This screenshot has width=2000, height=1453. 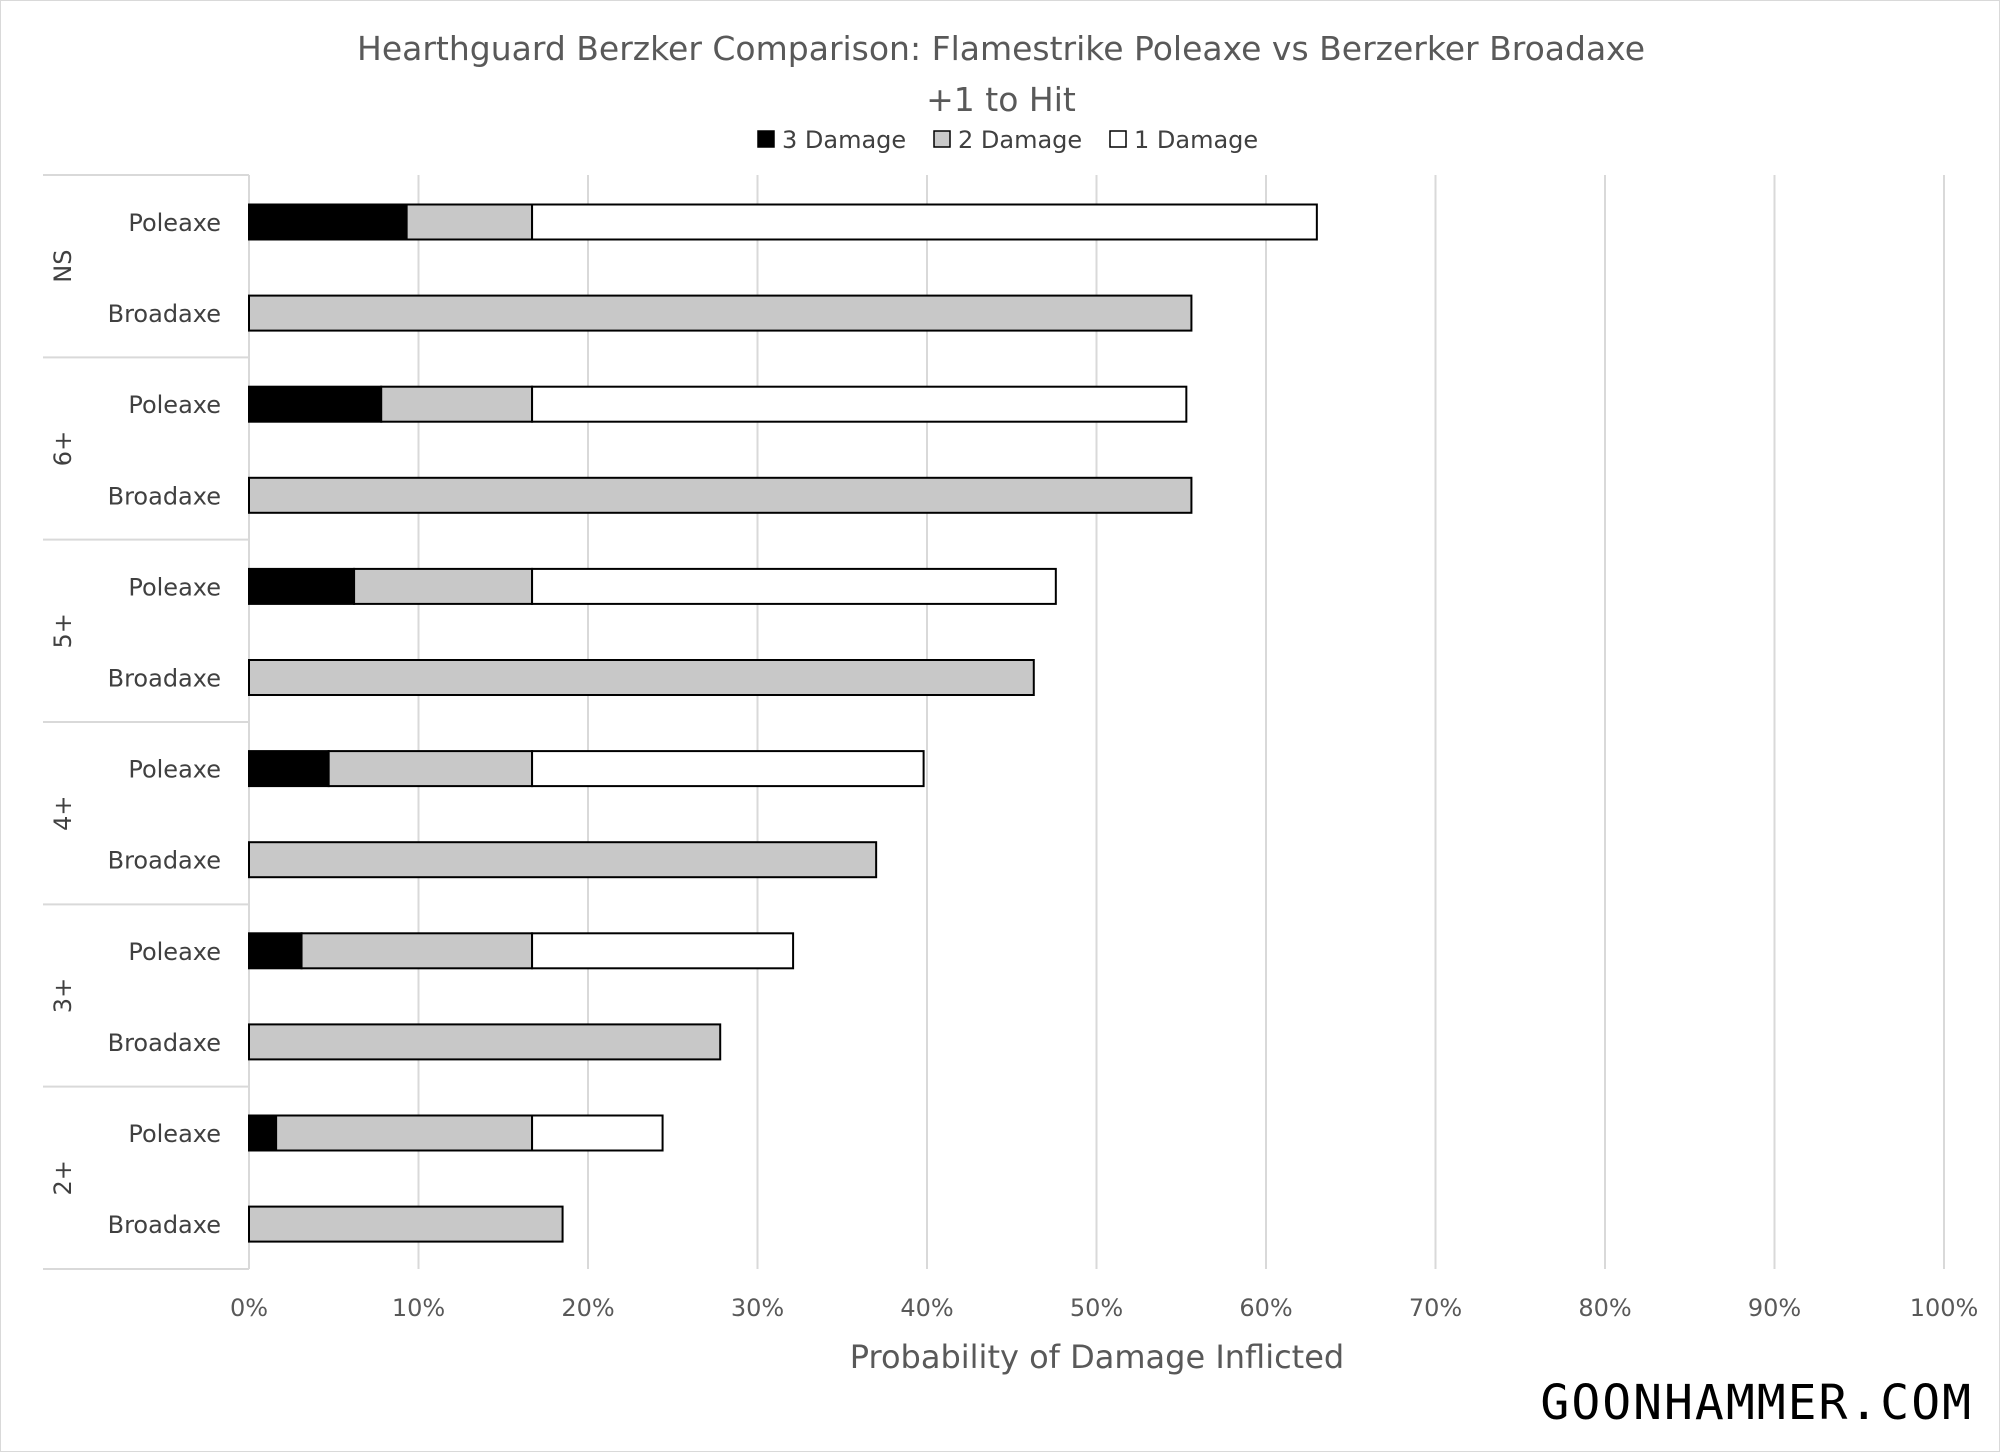 What do you see at coordinates (1097, 1357) in the screenshot?
I see `x-axis-title: Probability of Damage Inflicted` at bounding box center [1097, 1357].